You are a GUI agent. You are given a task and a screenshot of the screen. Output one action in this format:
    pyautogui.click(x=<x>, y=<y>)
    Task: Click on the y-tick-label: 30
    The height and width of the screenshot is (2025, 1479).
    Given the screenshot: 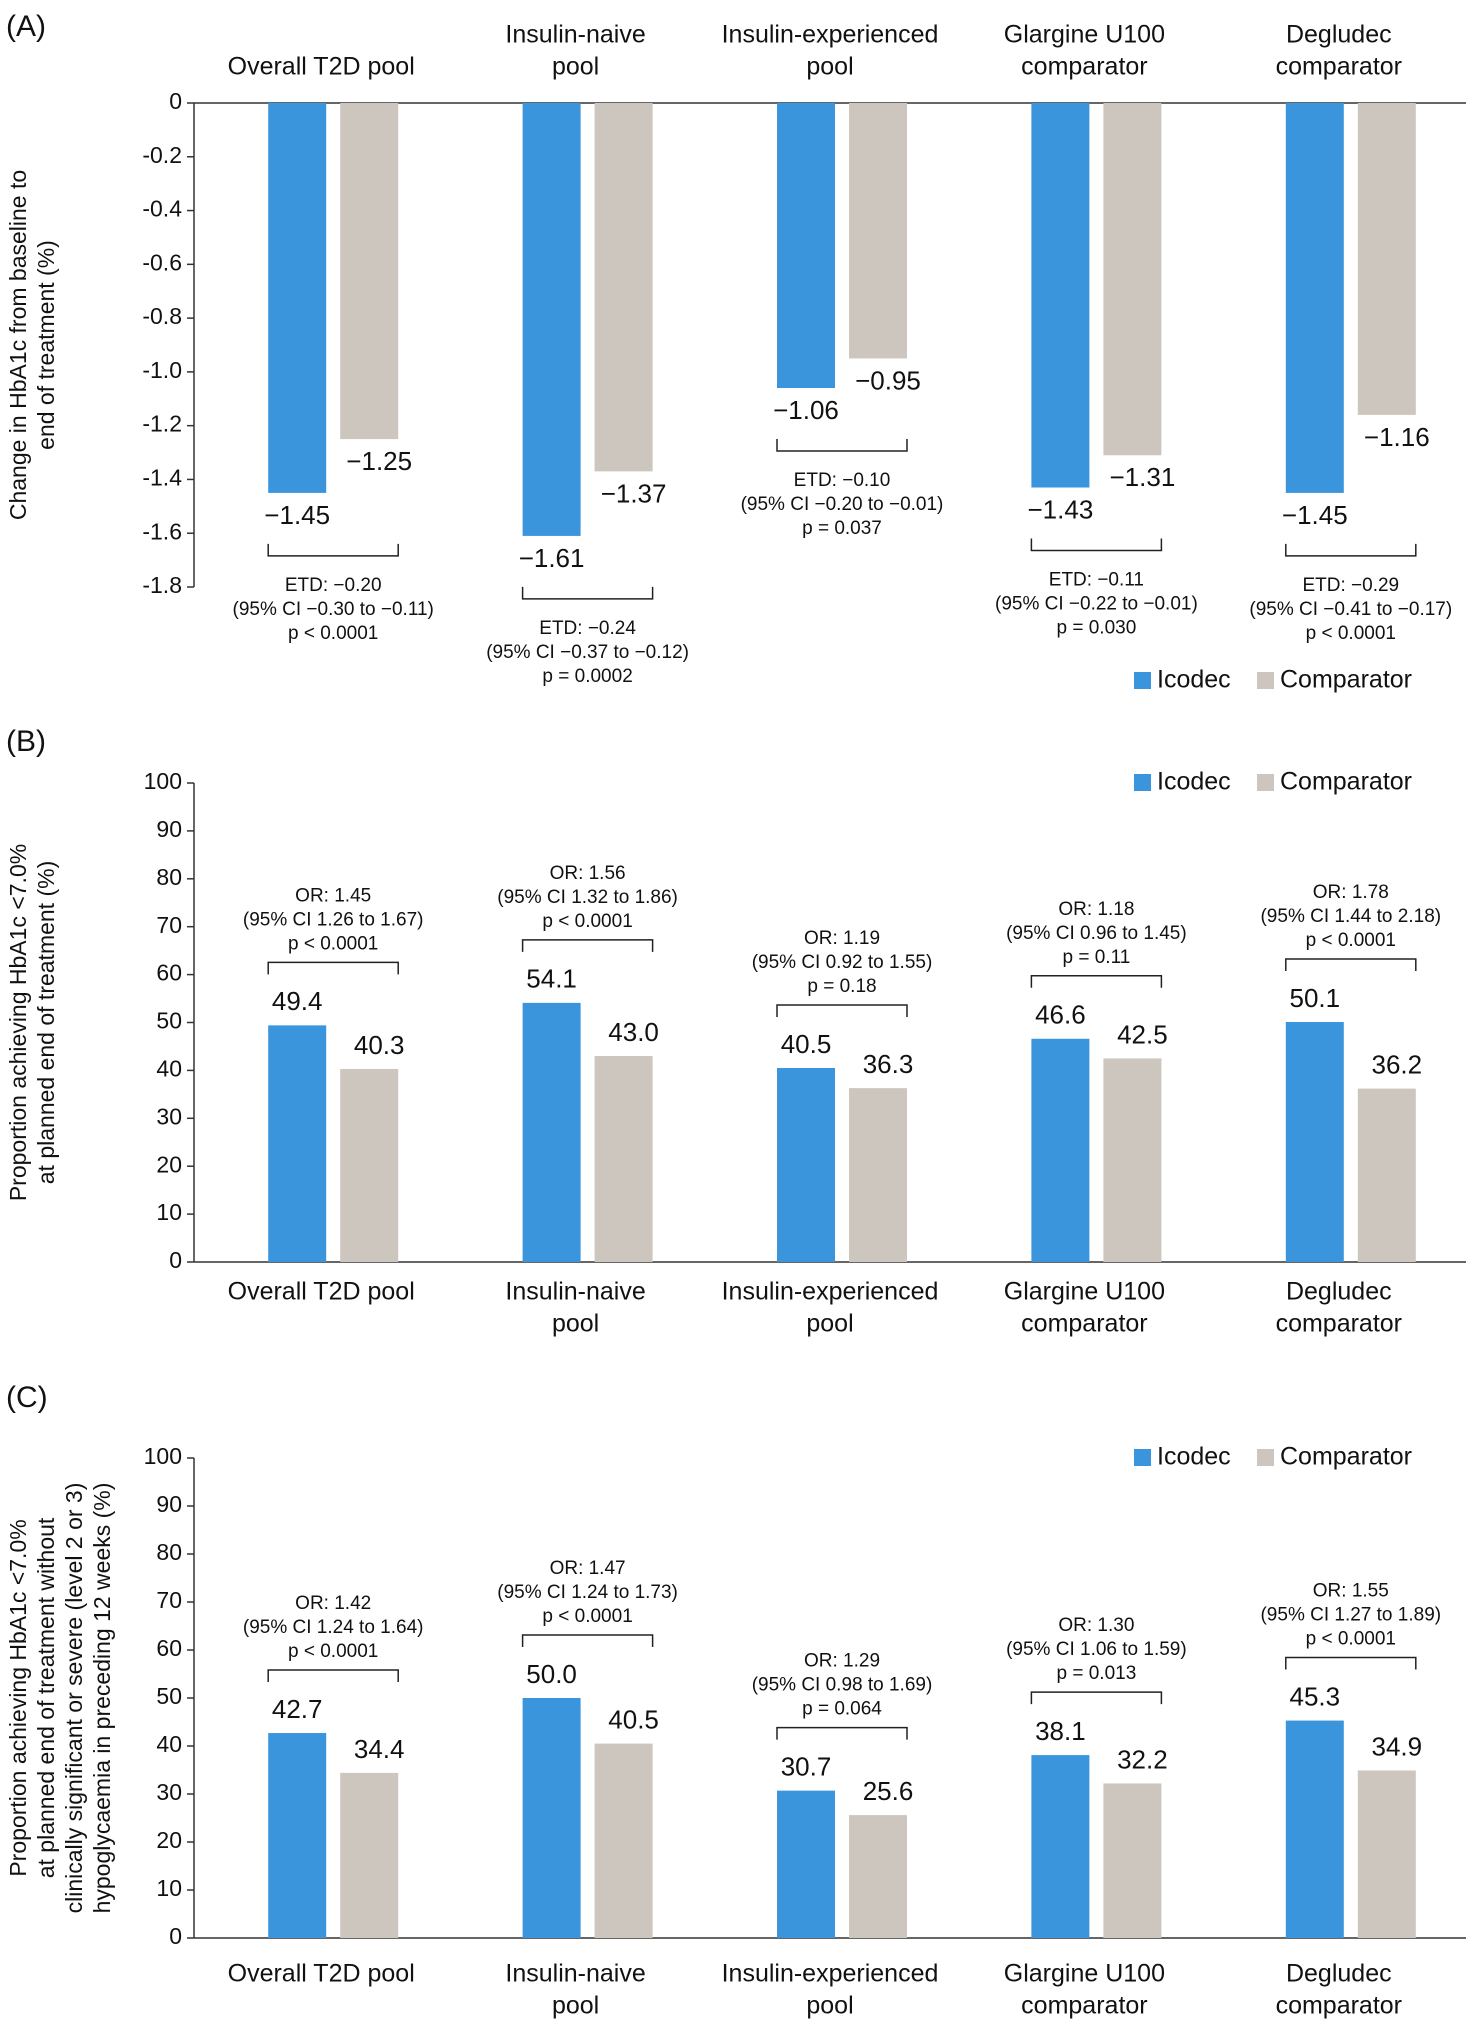 What is the action you would take?
    pyautogui.click(x=169, y=1792)
    